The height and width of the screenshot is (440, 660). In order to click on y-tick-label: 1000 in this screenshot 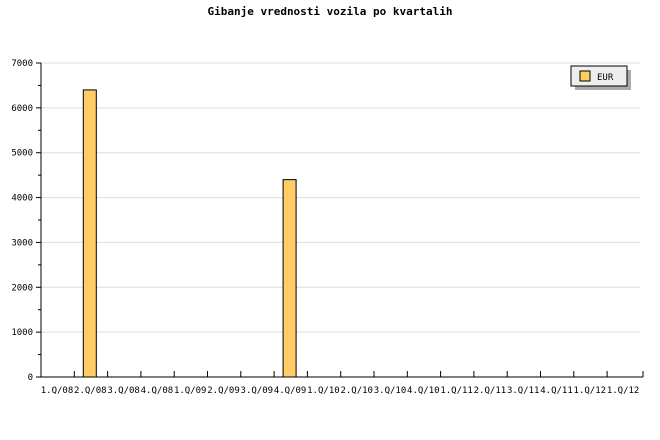, I will do `click(22, 333)`.